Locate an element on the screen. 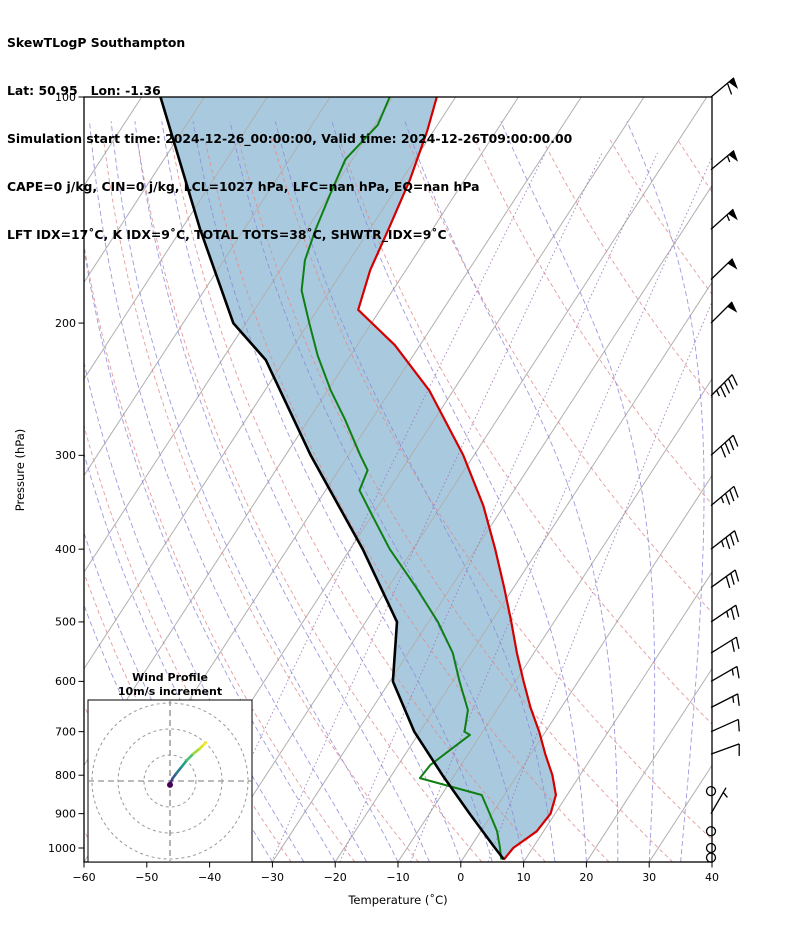  y-tick-label: 100 is located at coordinates (65, 97).